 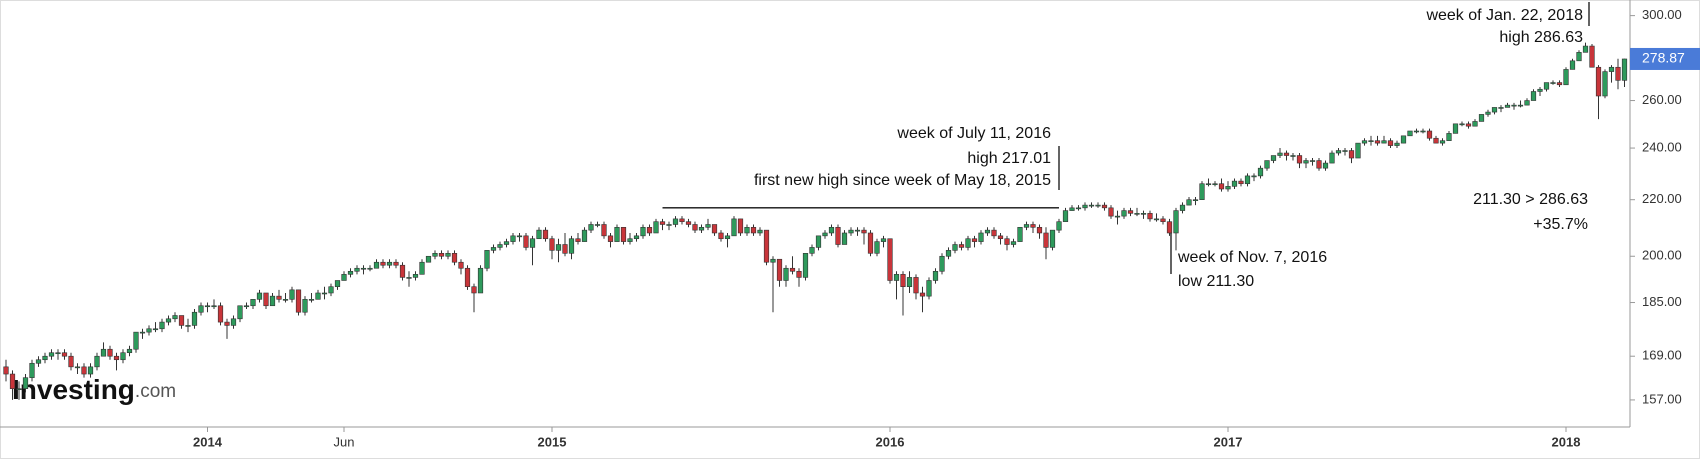 What do you see at coordinates (1662, 398) in the screenshot?
I see `y-tick-label: 157.00` at bounding box center [1662, 398].